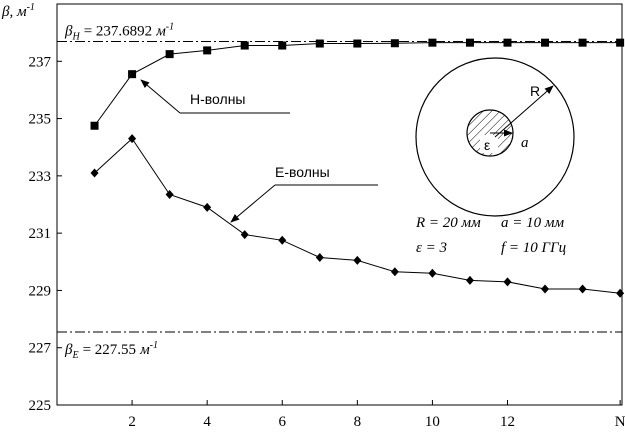 This screenshot has width=625, height=436. I want to click on reference-label: βH = 237.6892 м-1, so click(119, 32).